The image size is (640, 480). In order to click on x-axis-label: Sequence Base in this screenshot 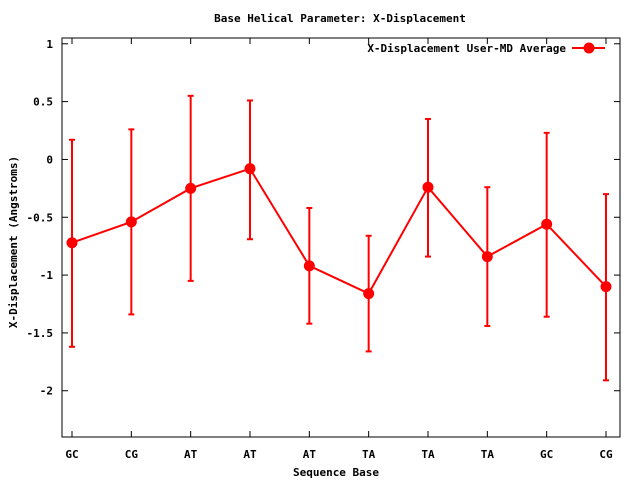, I will do `click(336, 472)`.